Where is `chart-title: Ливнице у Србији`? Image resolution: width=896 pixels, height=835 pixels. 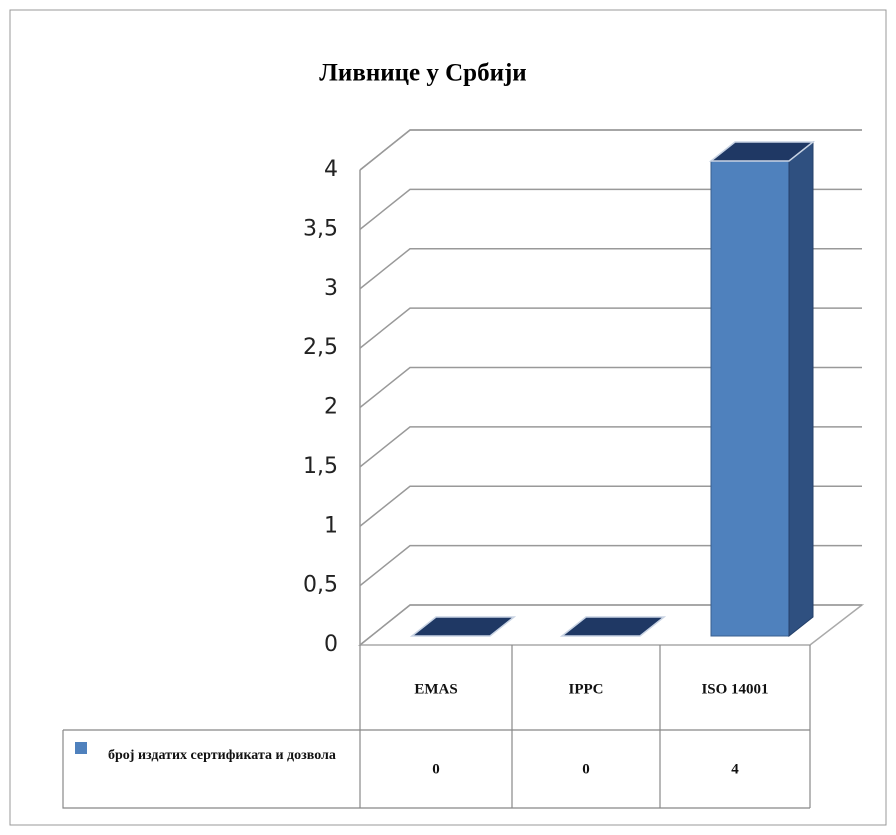
chart-title: Ливнице у Србији is located at coordinates (422, 73).